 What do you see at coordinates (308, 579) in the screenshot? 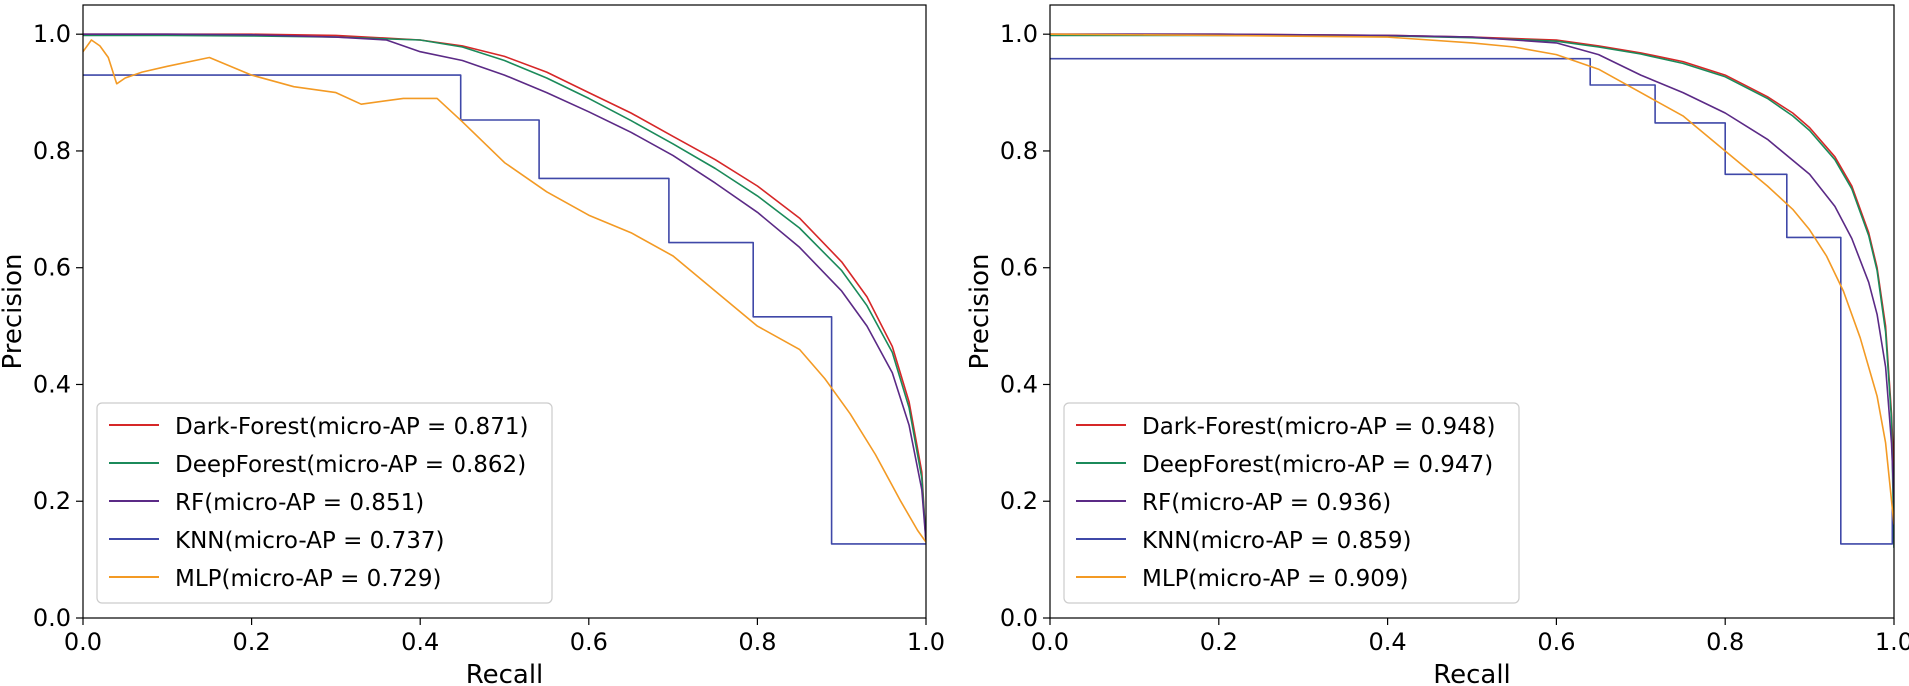
I see `legend-label-5: MLP(micro-AP = 0.729)` at bounding box center [308, 579].